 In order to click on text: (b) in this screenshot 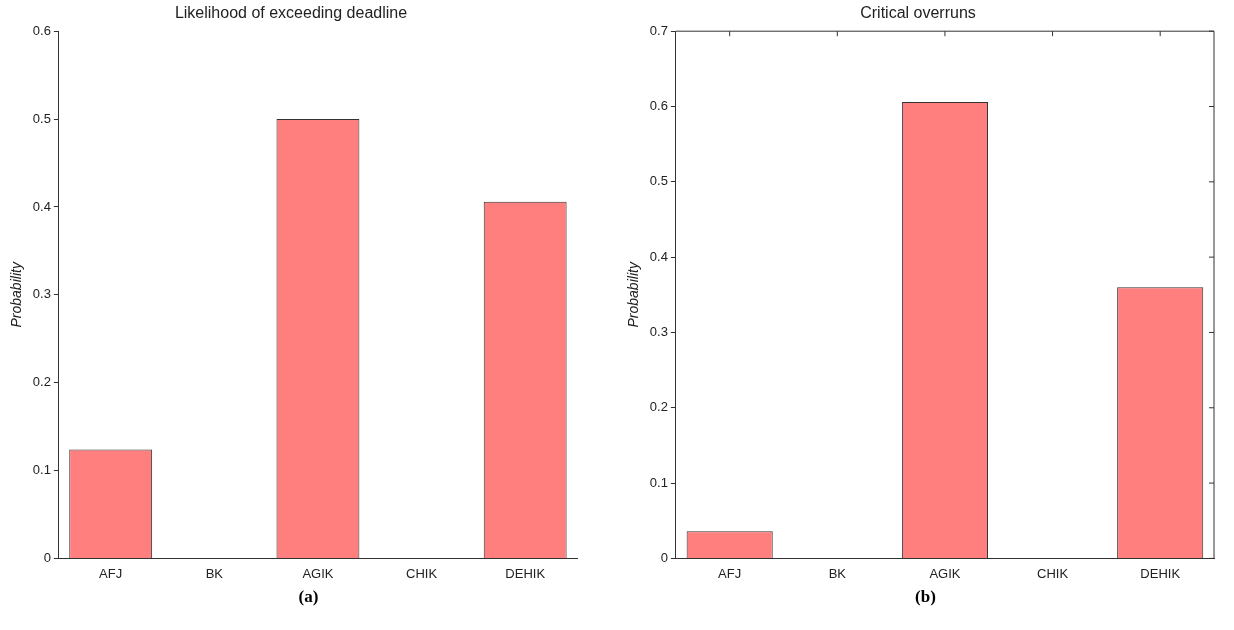, I will do `click(925, 597)`.